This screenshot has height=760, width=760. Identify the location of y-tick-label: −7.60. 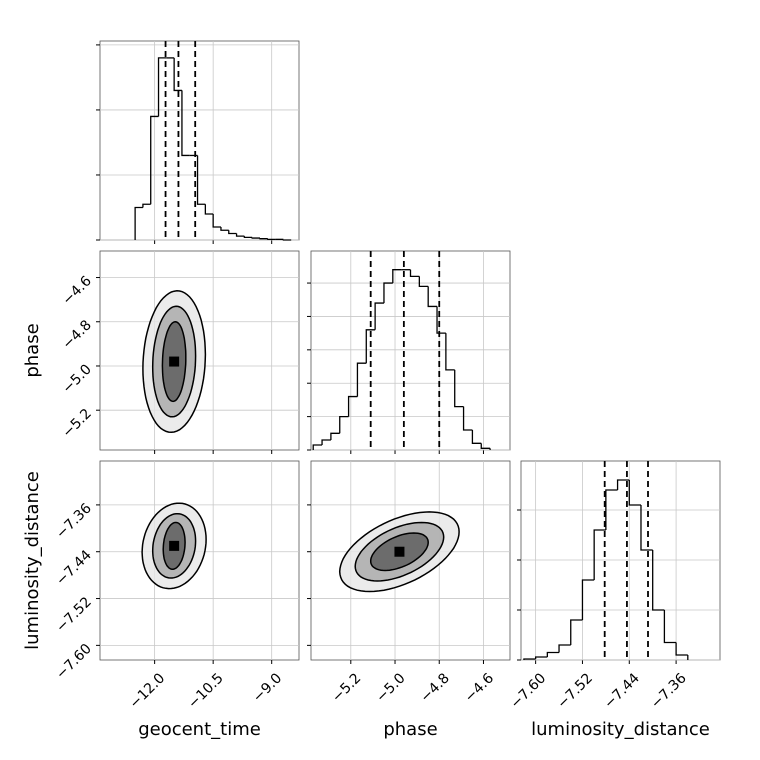
(74, 662).